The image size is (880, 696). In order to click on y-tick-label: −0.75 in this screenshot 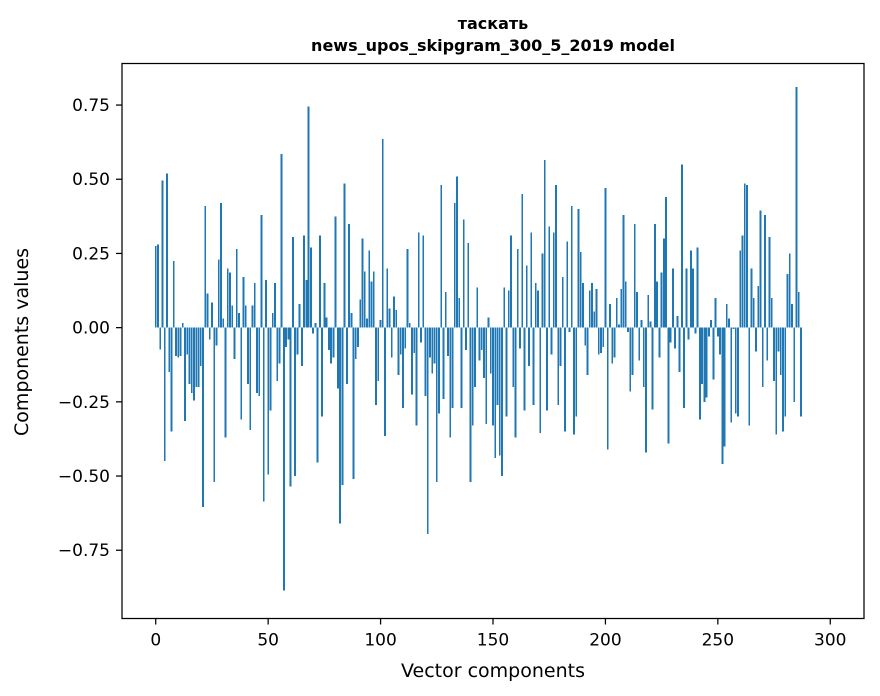, I will do `click(84, 551)`.